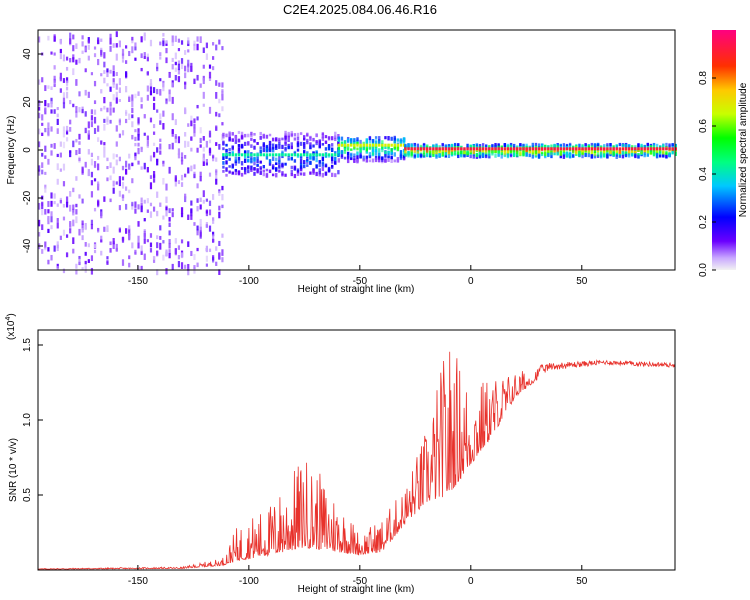  Describe the element at coordinates (358, 276) in the screenshot. I see `spectrogram-x-ticks: -150 -100 -50 0 50` at that location.